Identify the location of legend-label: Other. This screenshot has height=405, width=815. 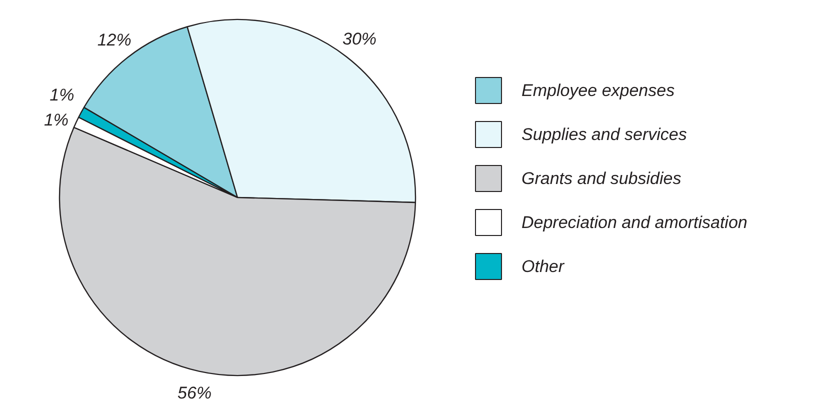
(544, 266).